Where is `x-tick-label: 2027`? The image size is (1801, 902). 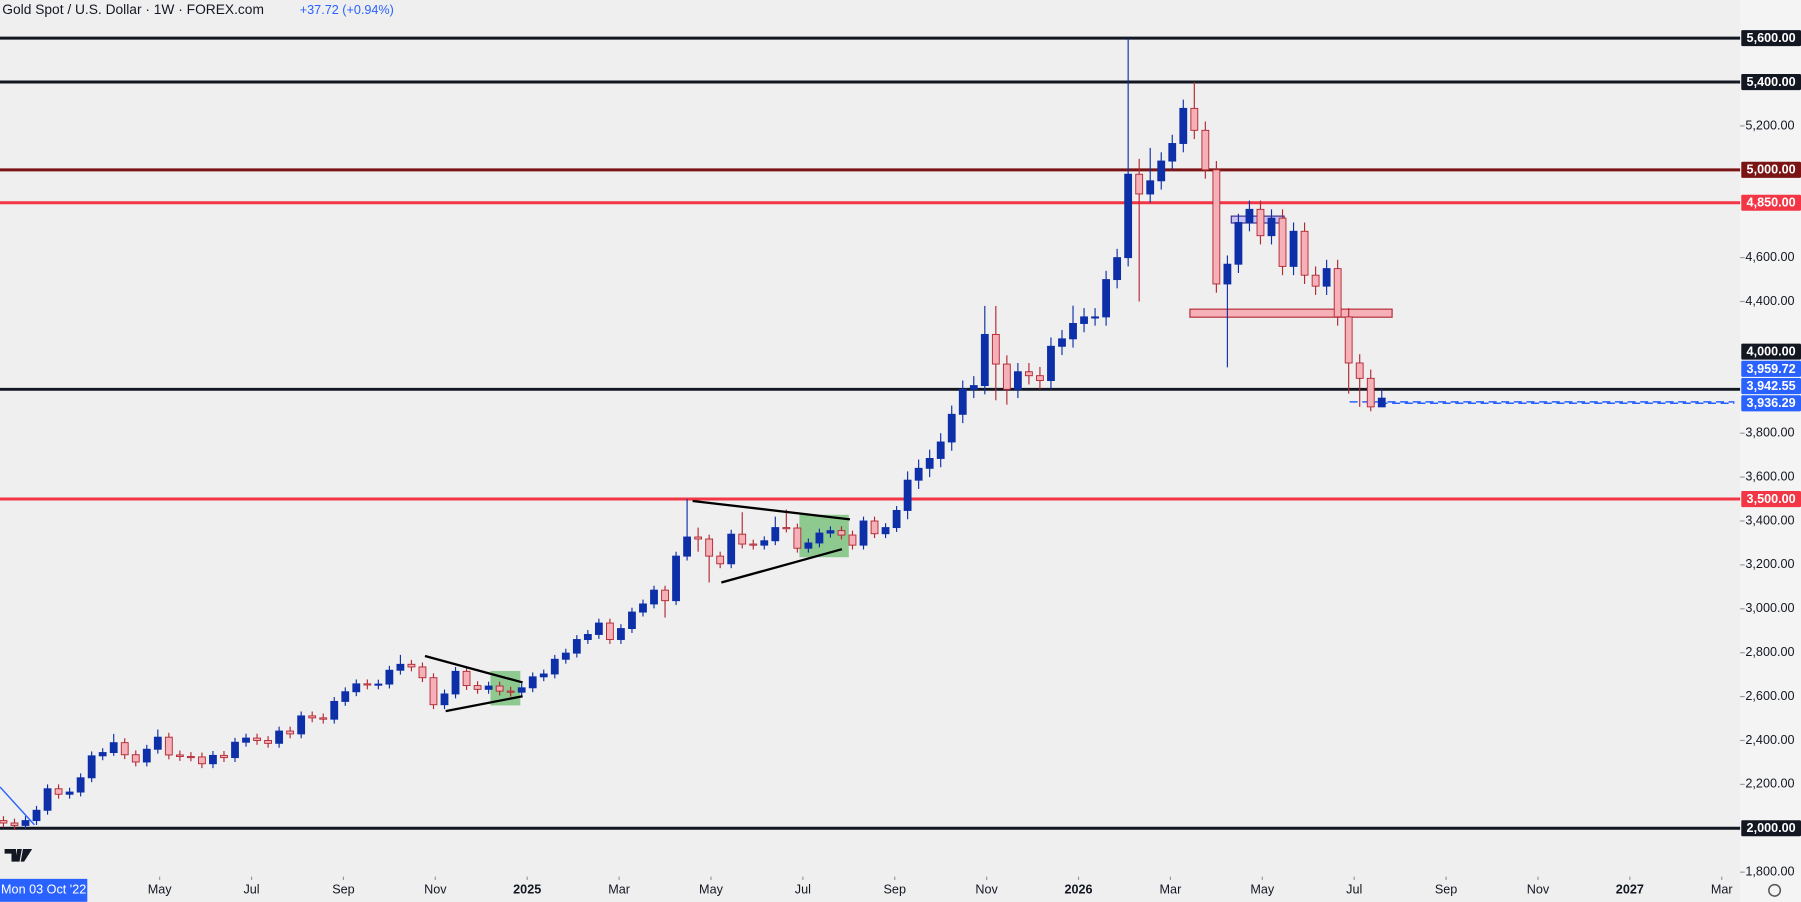
x-tick-label: 2027 is located at coordinates (1630, 890).